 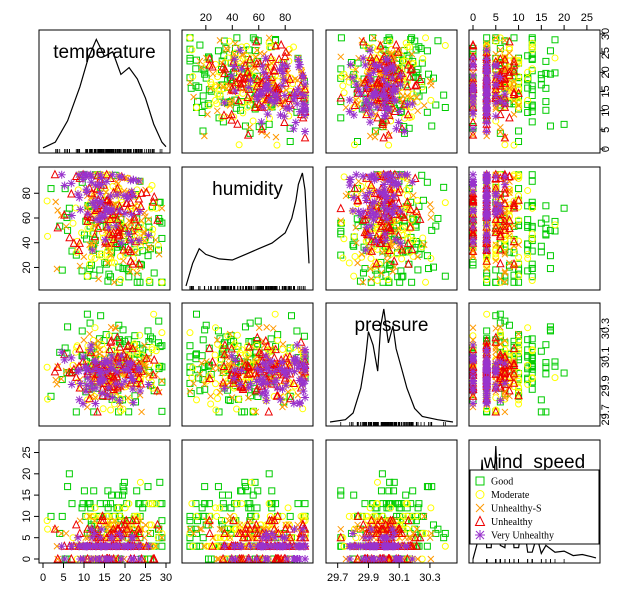 What do you see at coordinates (534, 228) in the screenshot?
I see `panel-humidity-vs-wind_speed` at bounding box center [534, 228].